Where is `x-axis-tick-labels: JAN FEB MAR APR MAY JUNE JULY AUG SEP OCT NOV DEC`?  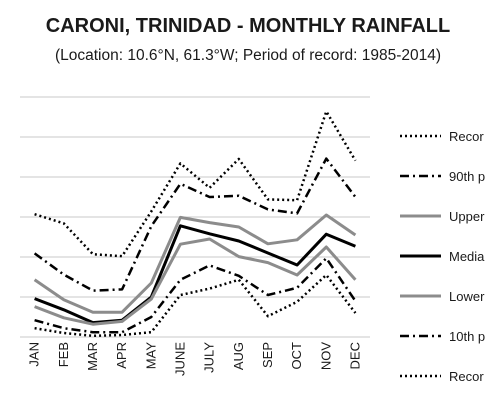 x-axis-tick-labels: JAN FEB MAR APR MAY JUNE JULY AUG SEP OCT NOV DEC is located at coordinates (195, 359).